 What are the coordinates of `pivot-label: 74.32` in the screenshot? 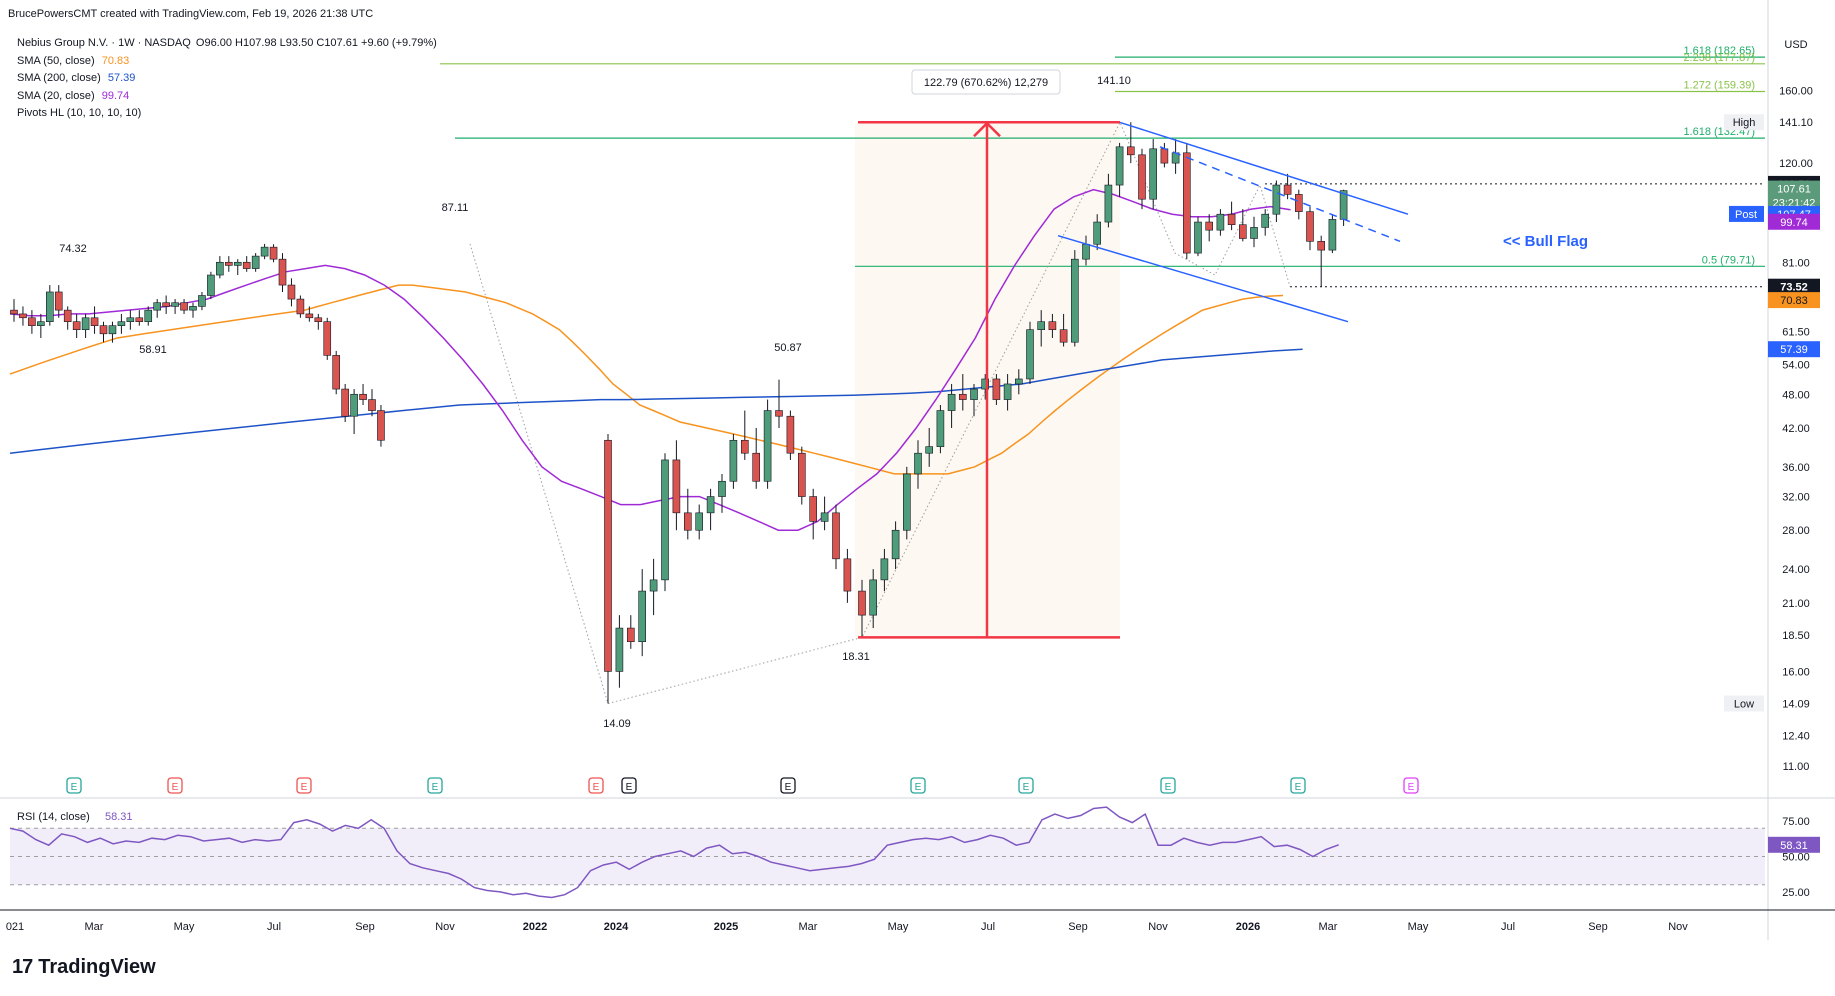 It's located at (73, 249).